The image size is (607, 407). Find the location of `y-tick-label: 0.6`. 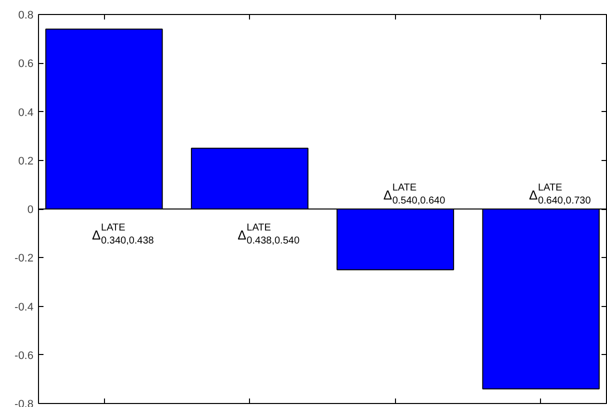

y-tick-label: 0.6 is located at coordinates (26, 64).